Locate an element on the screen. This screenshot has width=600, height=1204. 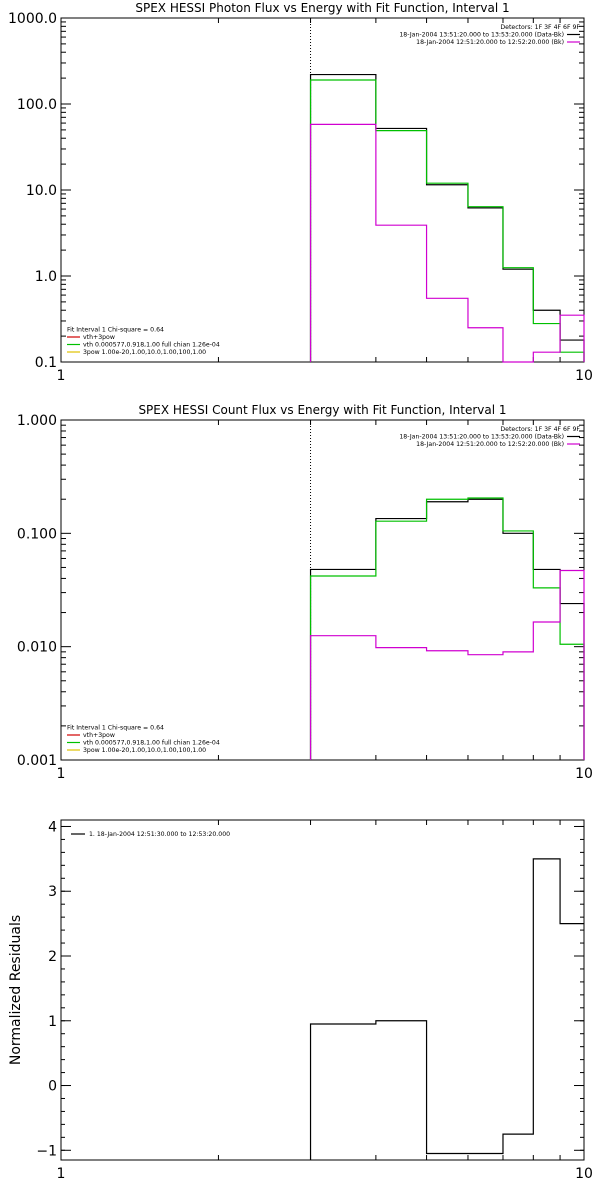
y-tick-label: −1 is located at coordinates (46, 1151).